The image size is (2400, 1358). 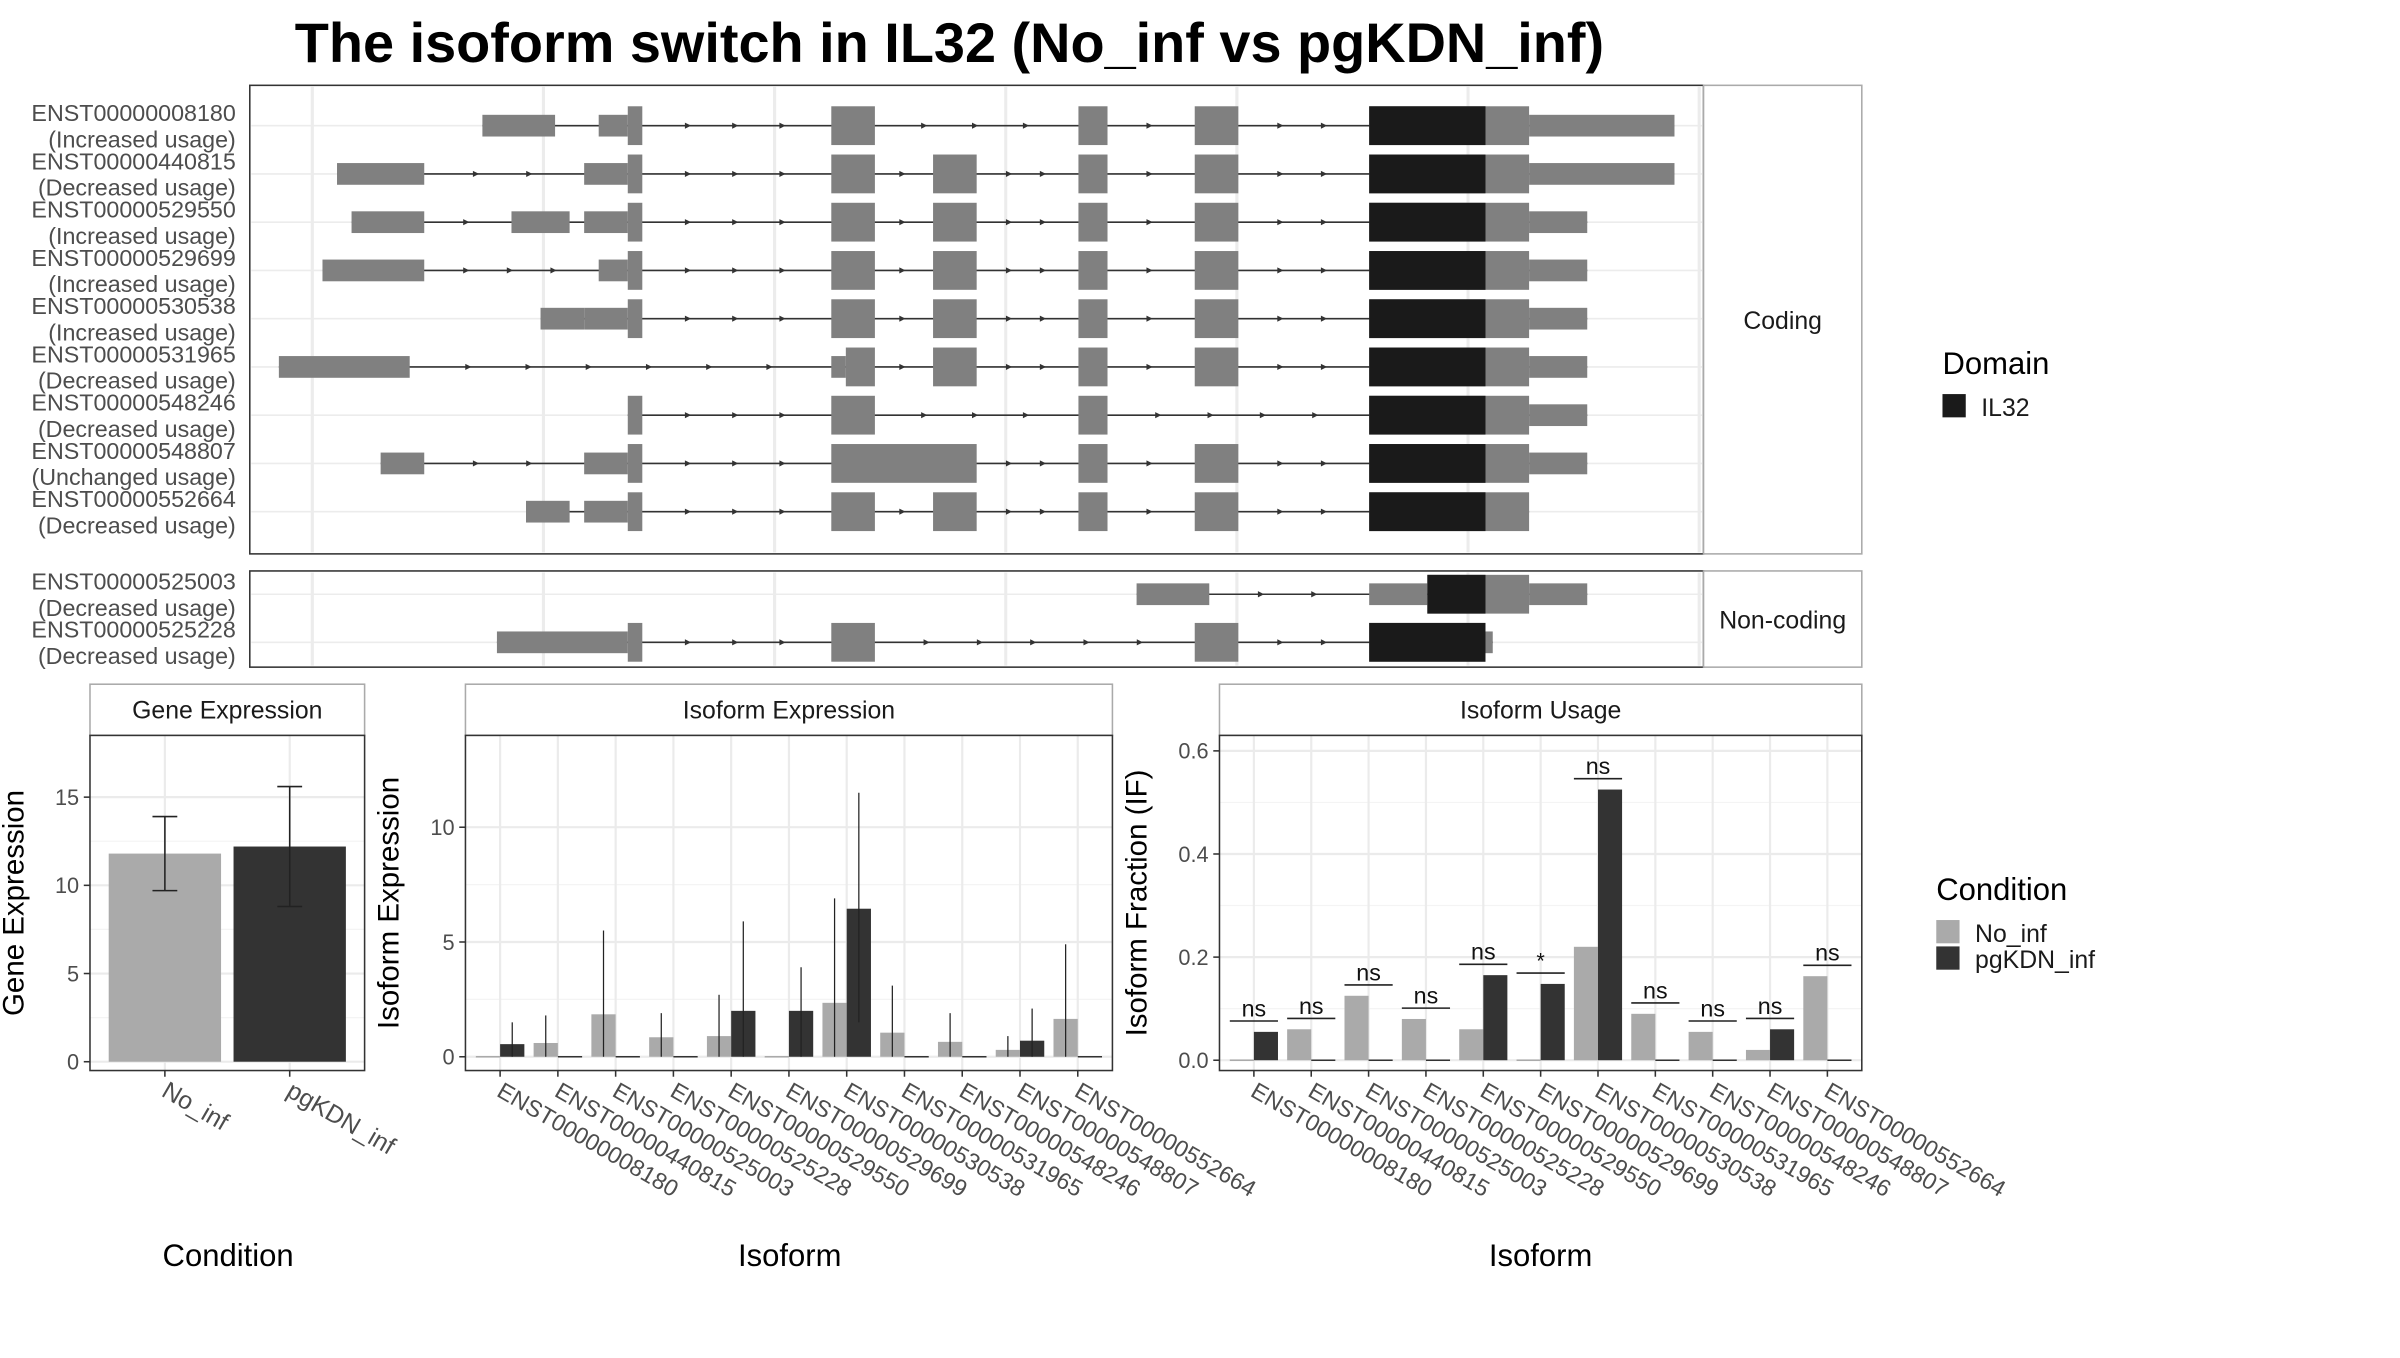 What do you see at coordinates (789, 1255) in the screenshot?
I see `x-axis-title: Isoform` at bounding box center [789, 1255].